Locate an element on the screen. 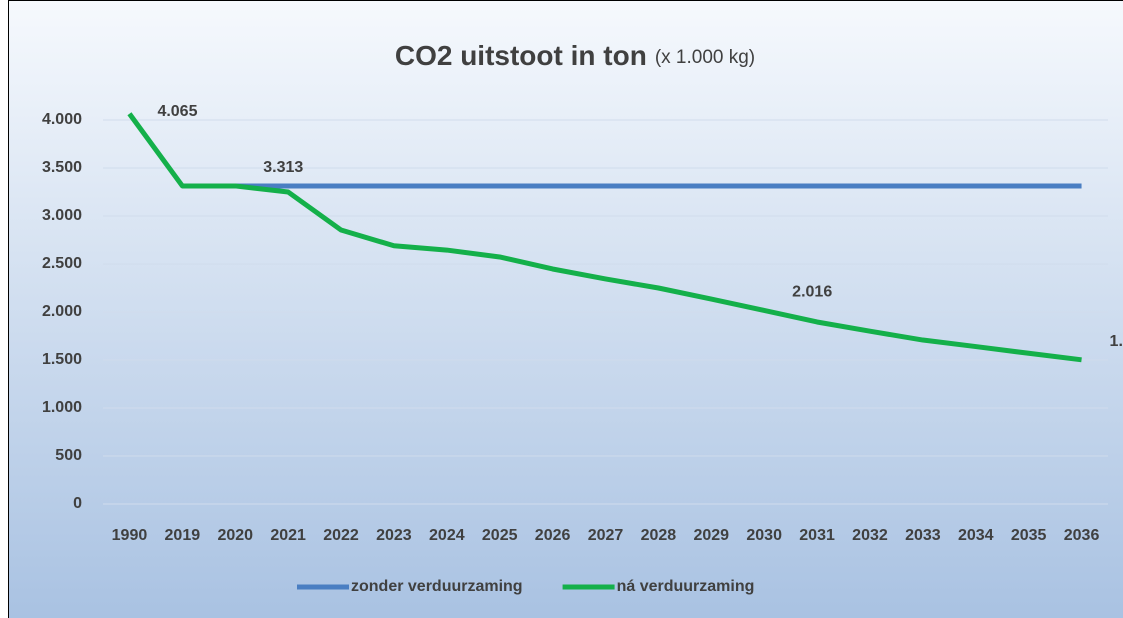 The height and width of the screenshot is (618, 1123). x-tick-label: 2032 is located at coordinates (870, 535).